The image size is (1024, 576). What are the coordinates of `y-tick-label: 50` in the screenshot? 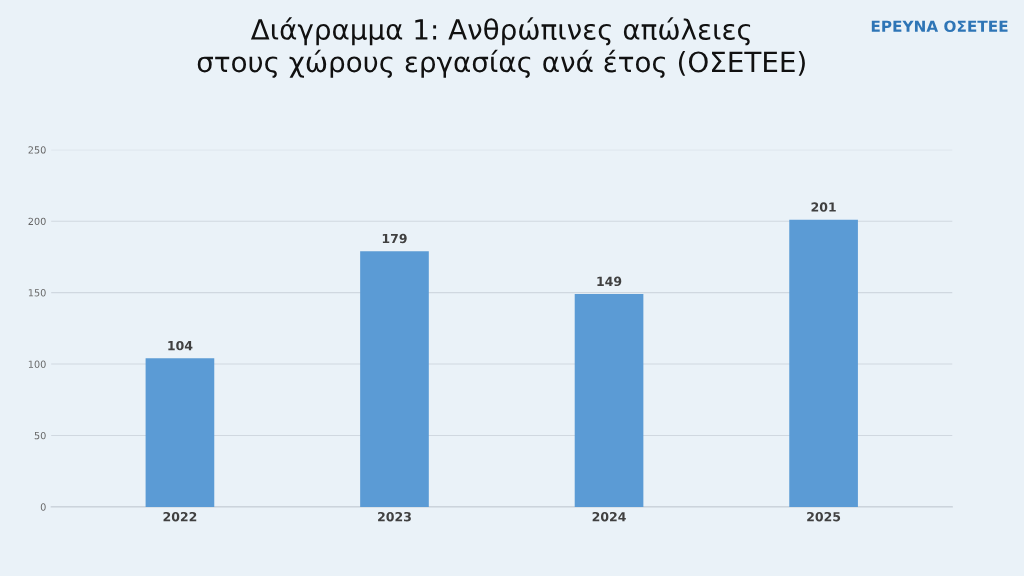 It's located at (40, 435).